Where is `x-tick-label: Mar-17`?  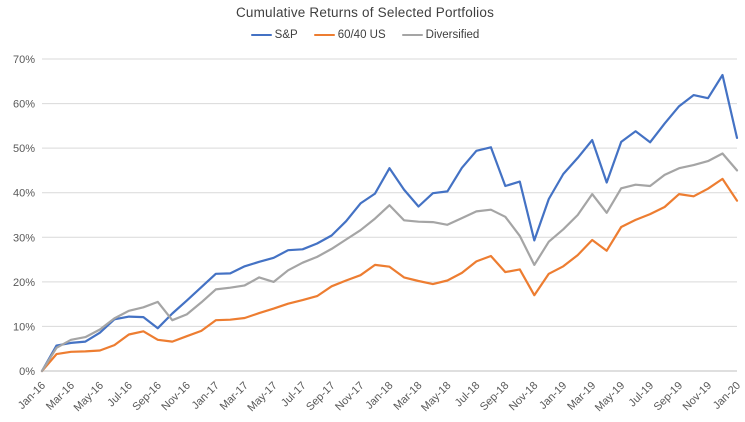 x-tick-label: Mar-17 is located at coordinates (234, 396).